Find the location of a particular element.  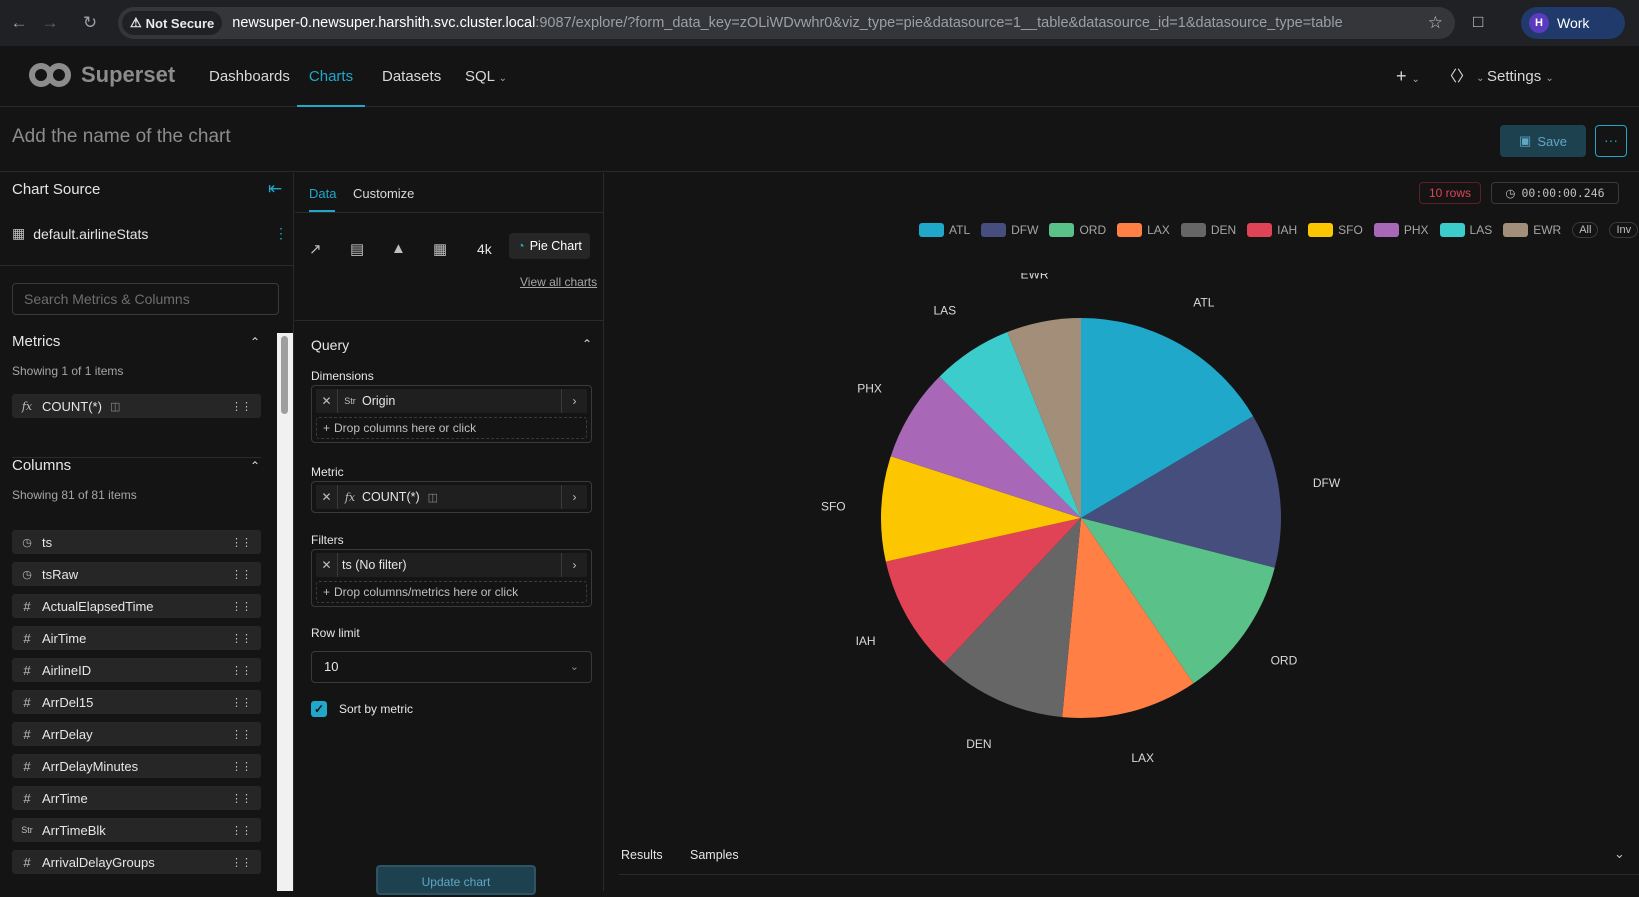

tab-results: Results is located at coordinates (642, 855).